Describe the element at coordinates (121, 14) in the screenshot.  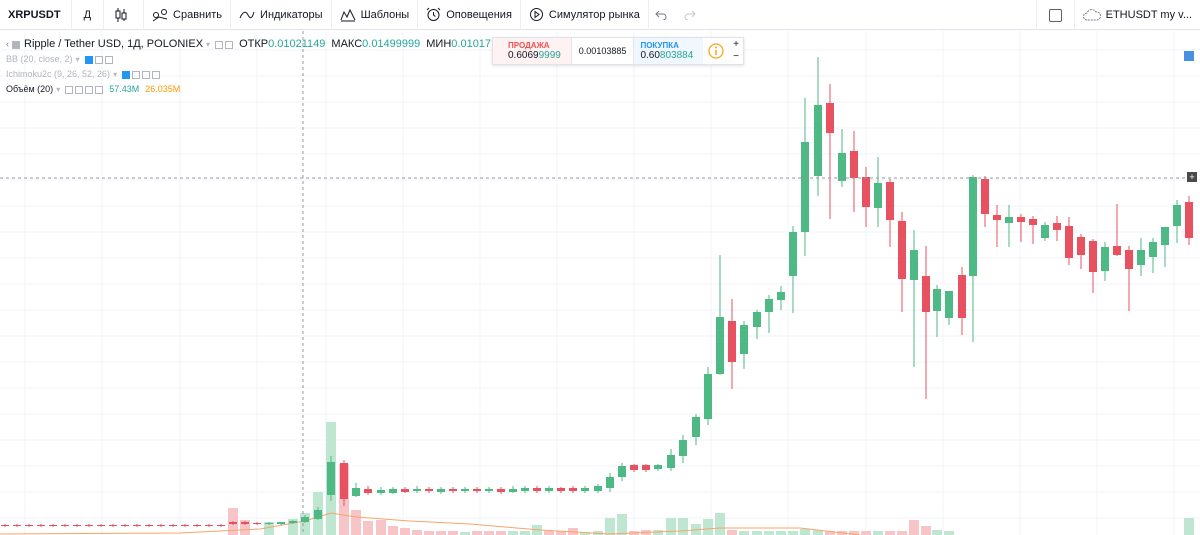
I see `candles-icon` at that location.